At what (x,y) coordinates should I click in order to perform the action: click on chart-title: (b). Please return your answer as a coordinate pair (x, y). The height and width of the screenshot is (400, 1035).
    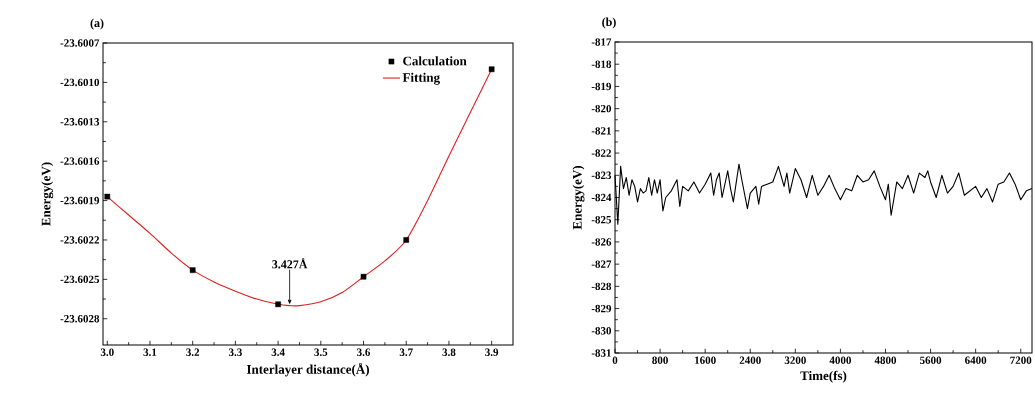
    Looking at the image, I should click on (609, 23).